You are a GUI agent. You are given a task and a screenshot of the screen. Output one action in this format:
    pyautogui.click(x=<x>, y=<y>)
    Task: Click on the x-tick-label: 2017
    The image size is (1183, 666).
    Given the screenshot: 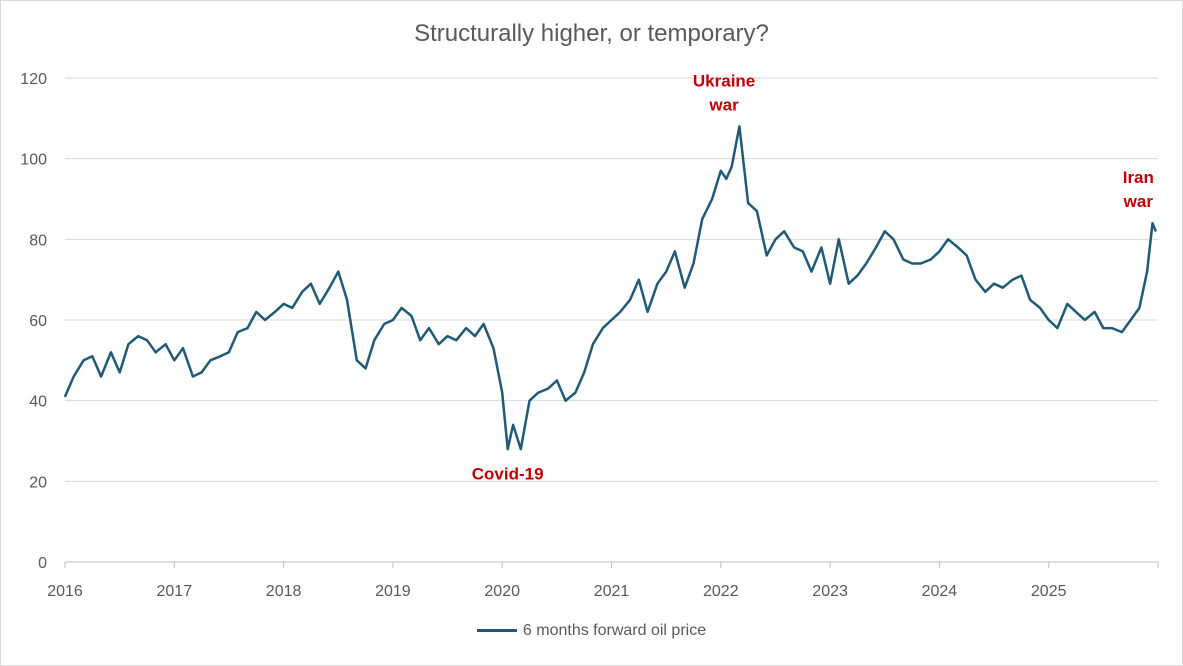 What is the action you would take?
    pyautogui.click(x=175, y=591)
    